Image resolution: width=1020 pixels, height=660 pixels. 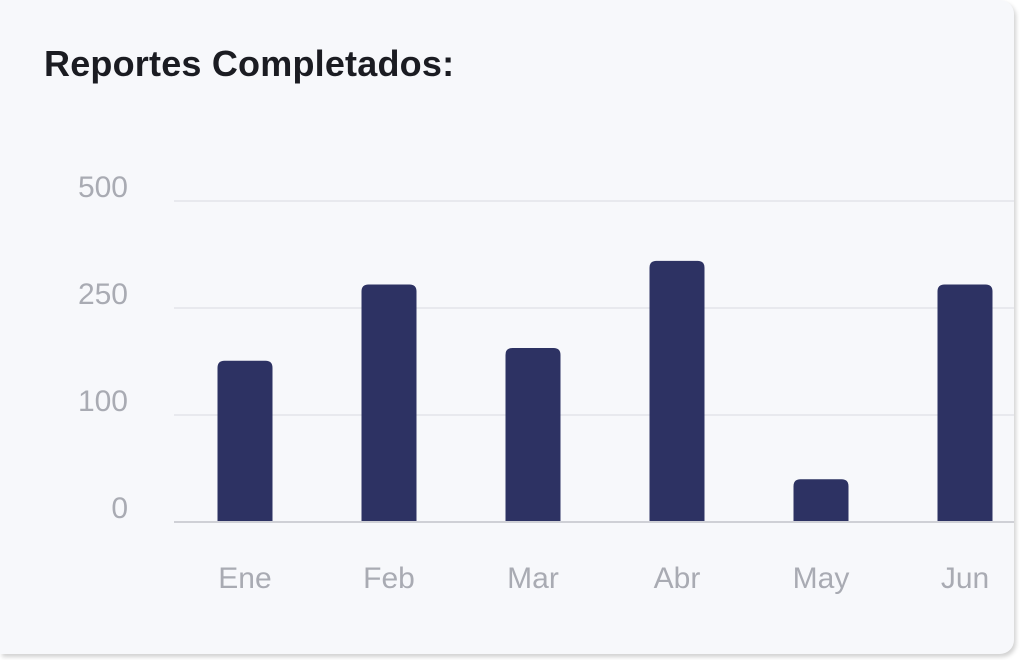 What do you see at coordinates (245, 441) in the screenshot?
I see `bar-ene` at bounding box center [245, 441].